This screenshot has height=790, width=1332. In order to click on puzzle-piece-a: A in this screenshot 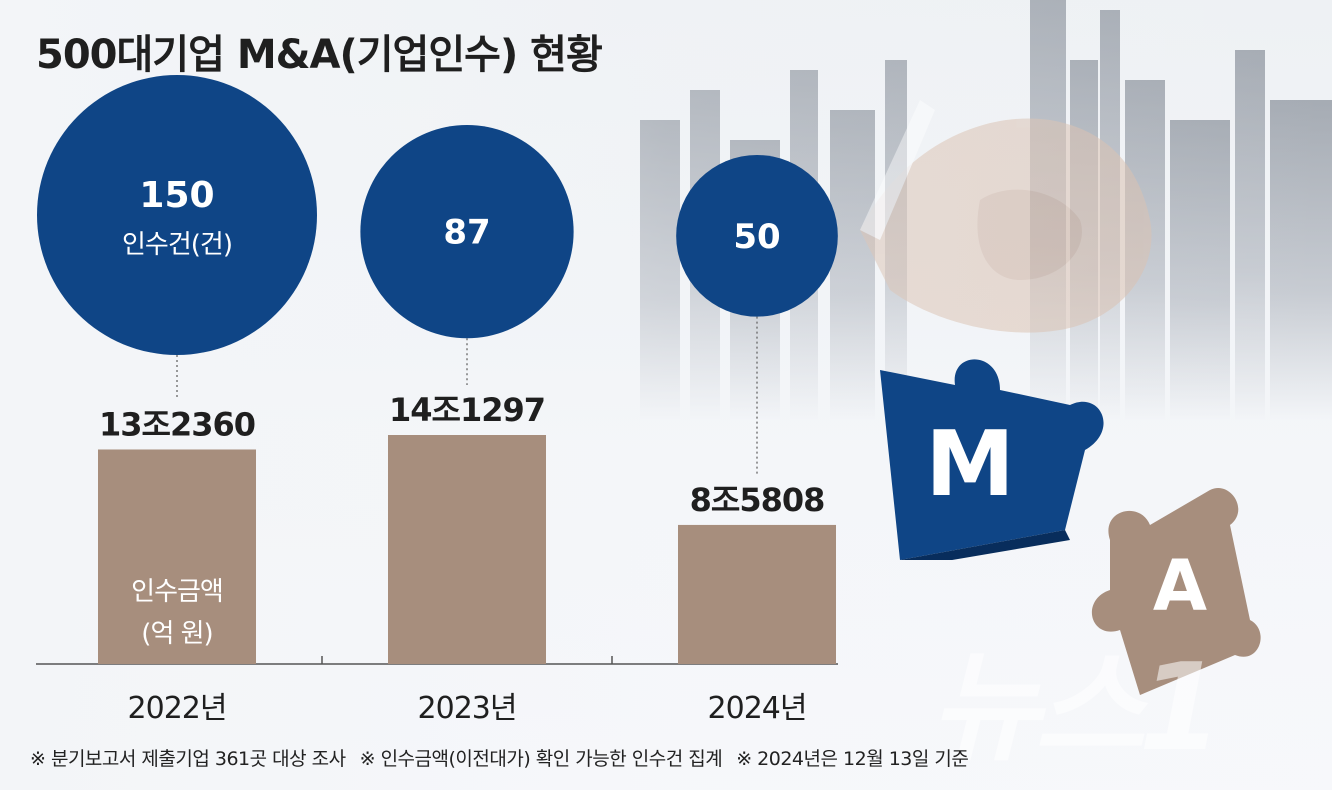, I will do `click(1176, 591)`.